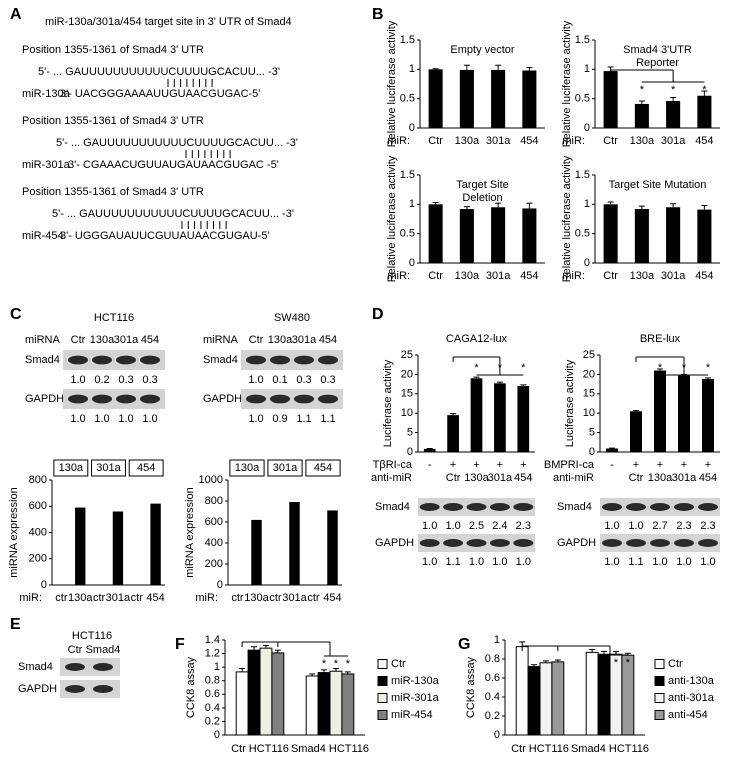 The width and height of the screenshot is (732, 773). What do you see at coordinates (659, 526) in the screenshot?
I see `band-ratio: 2.7` at bounding box center [659, 526].